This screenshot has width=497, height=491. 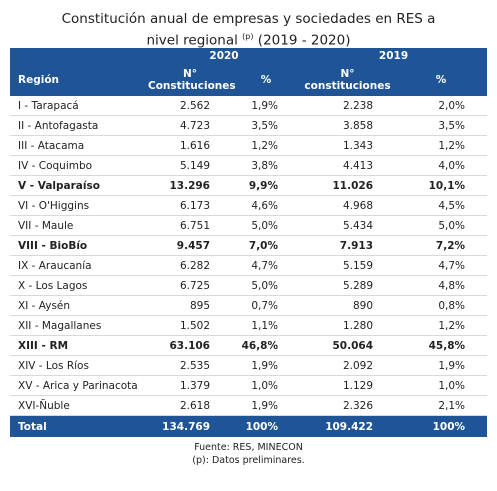 What do you see at coordinates (190, 405) in the screenshot?
I see `value-cell: 2.618` at bounding box center [190, 405].